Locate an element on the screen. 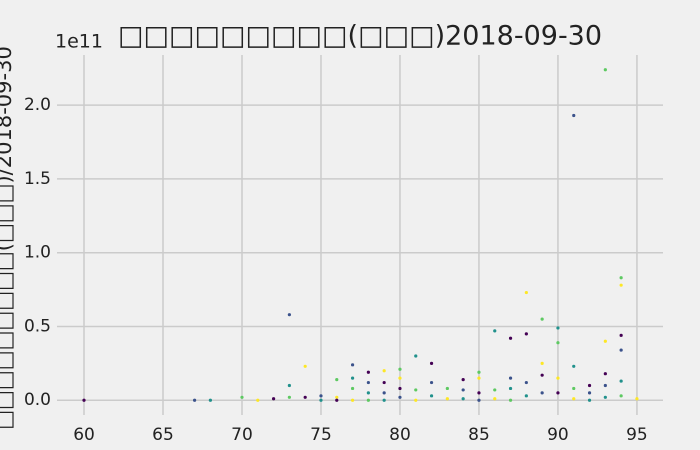  x-tick-label: 75 is located at coordinates (321, 435).